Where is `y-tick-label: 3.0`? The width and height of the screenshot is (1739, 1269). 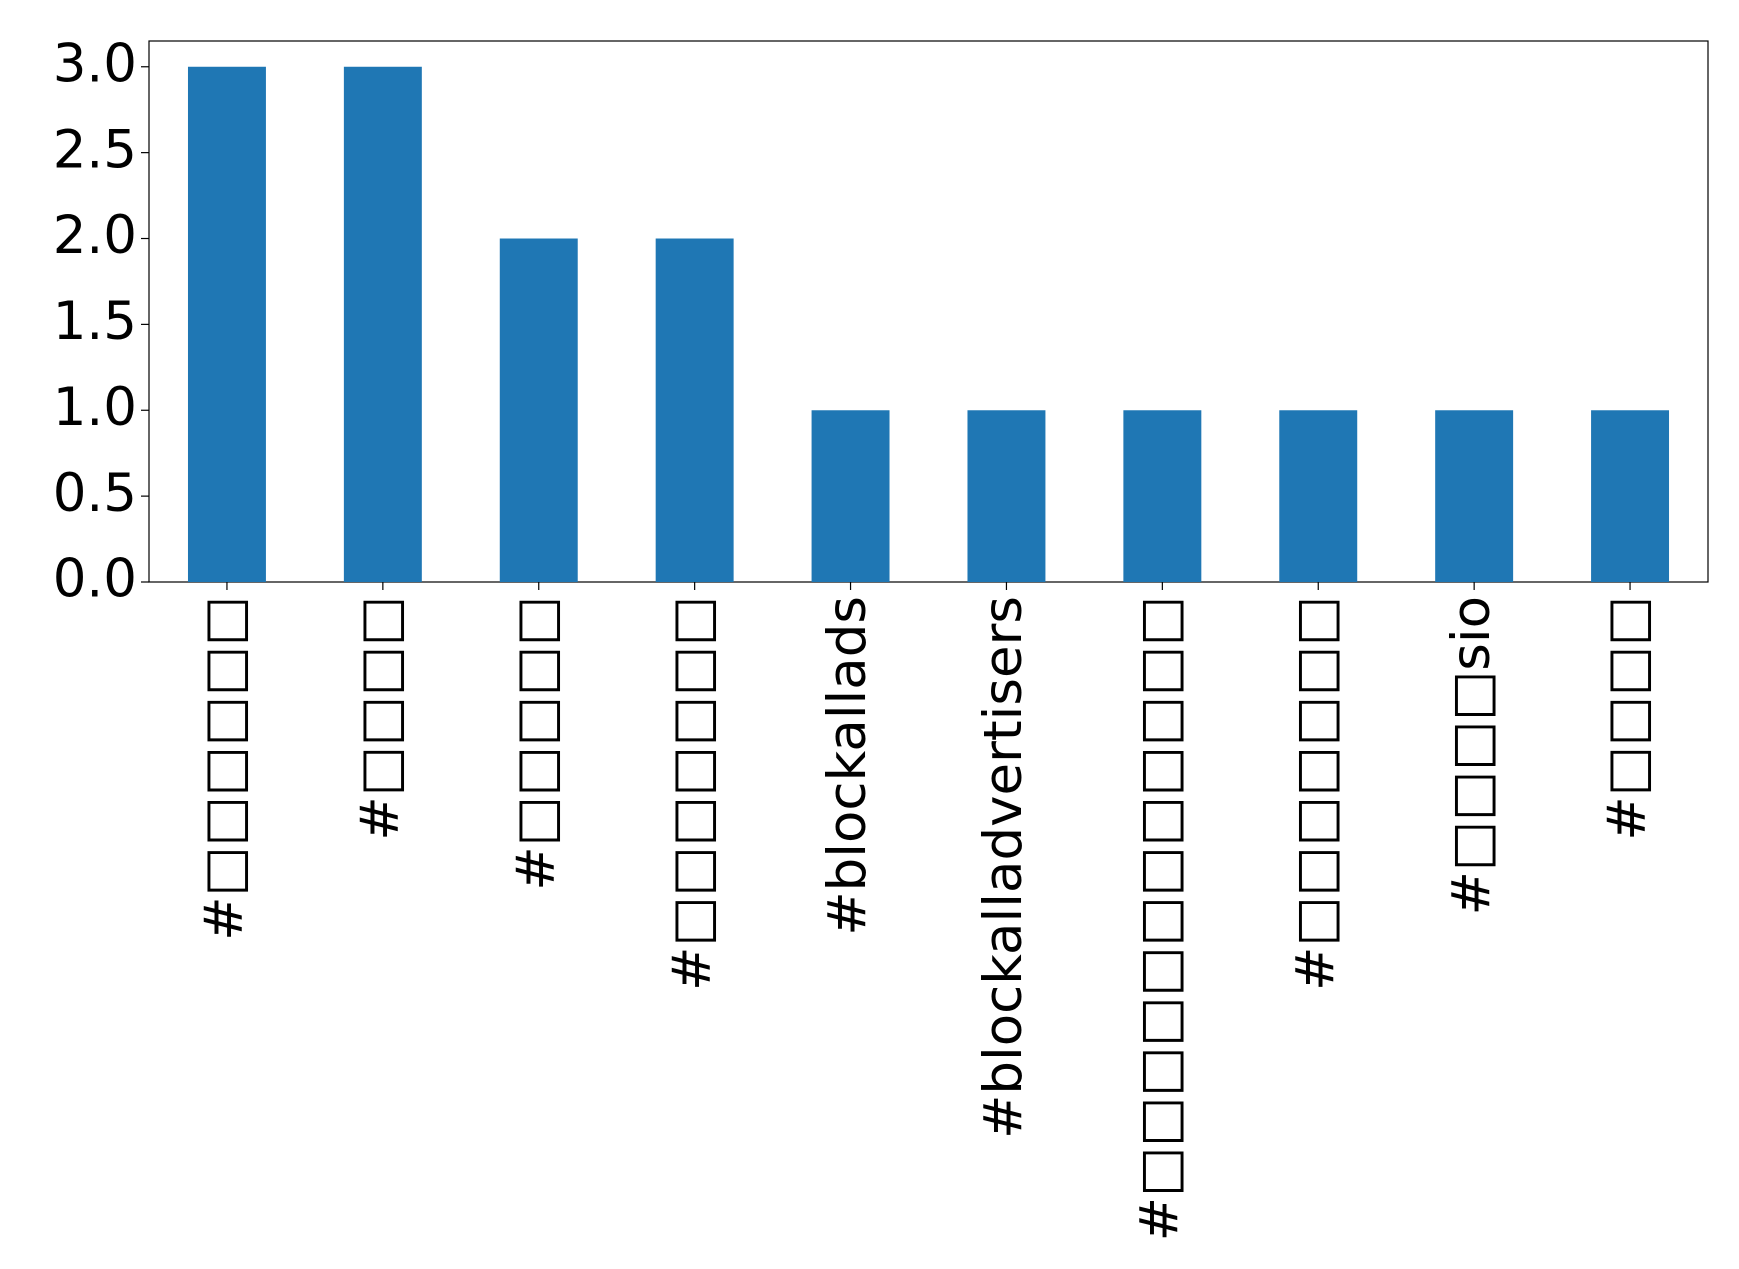 y-tick-label: 3.0 is located at coordinates (95, 63).